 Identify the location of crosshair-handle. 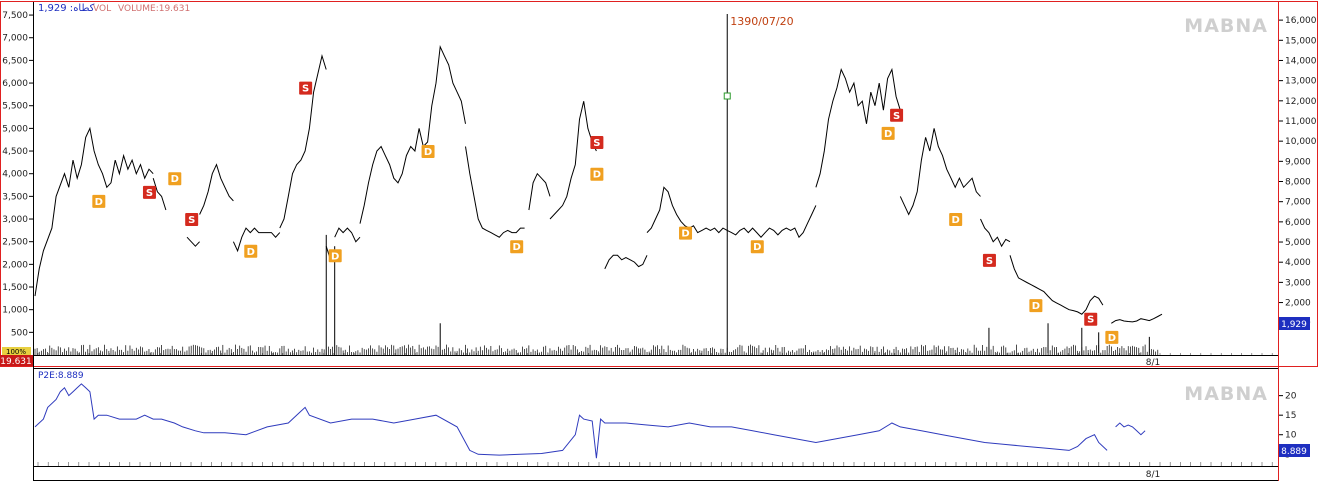
(727, 96).